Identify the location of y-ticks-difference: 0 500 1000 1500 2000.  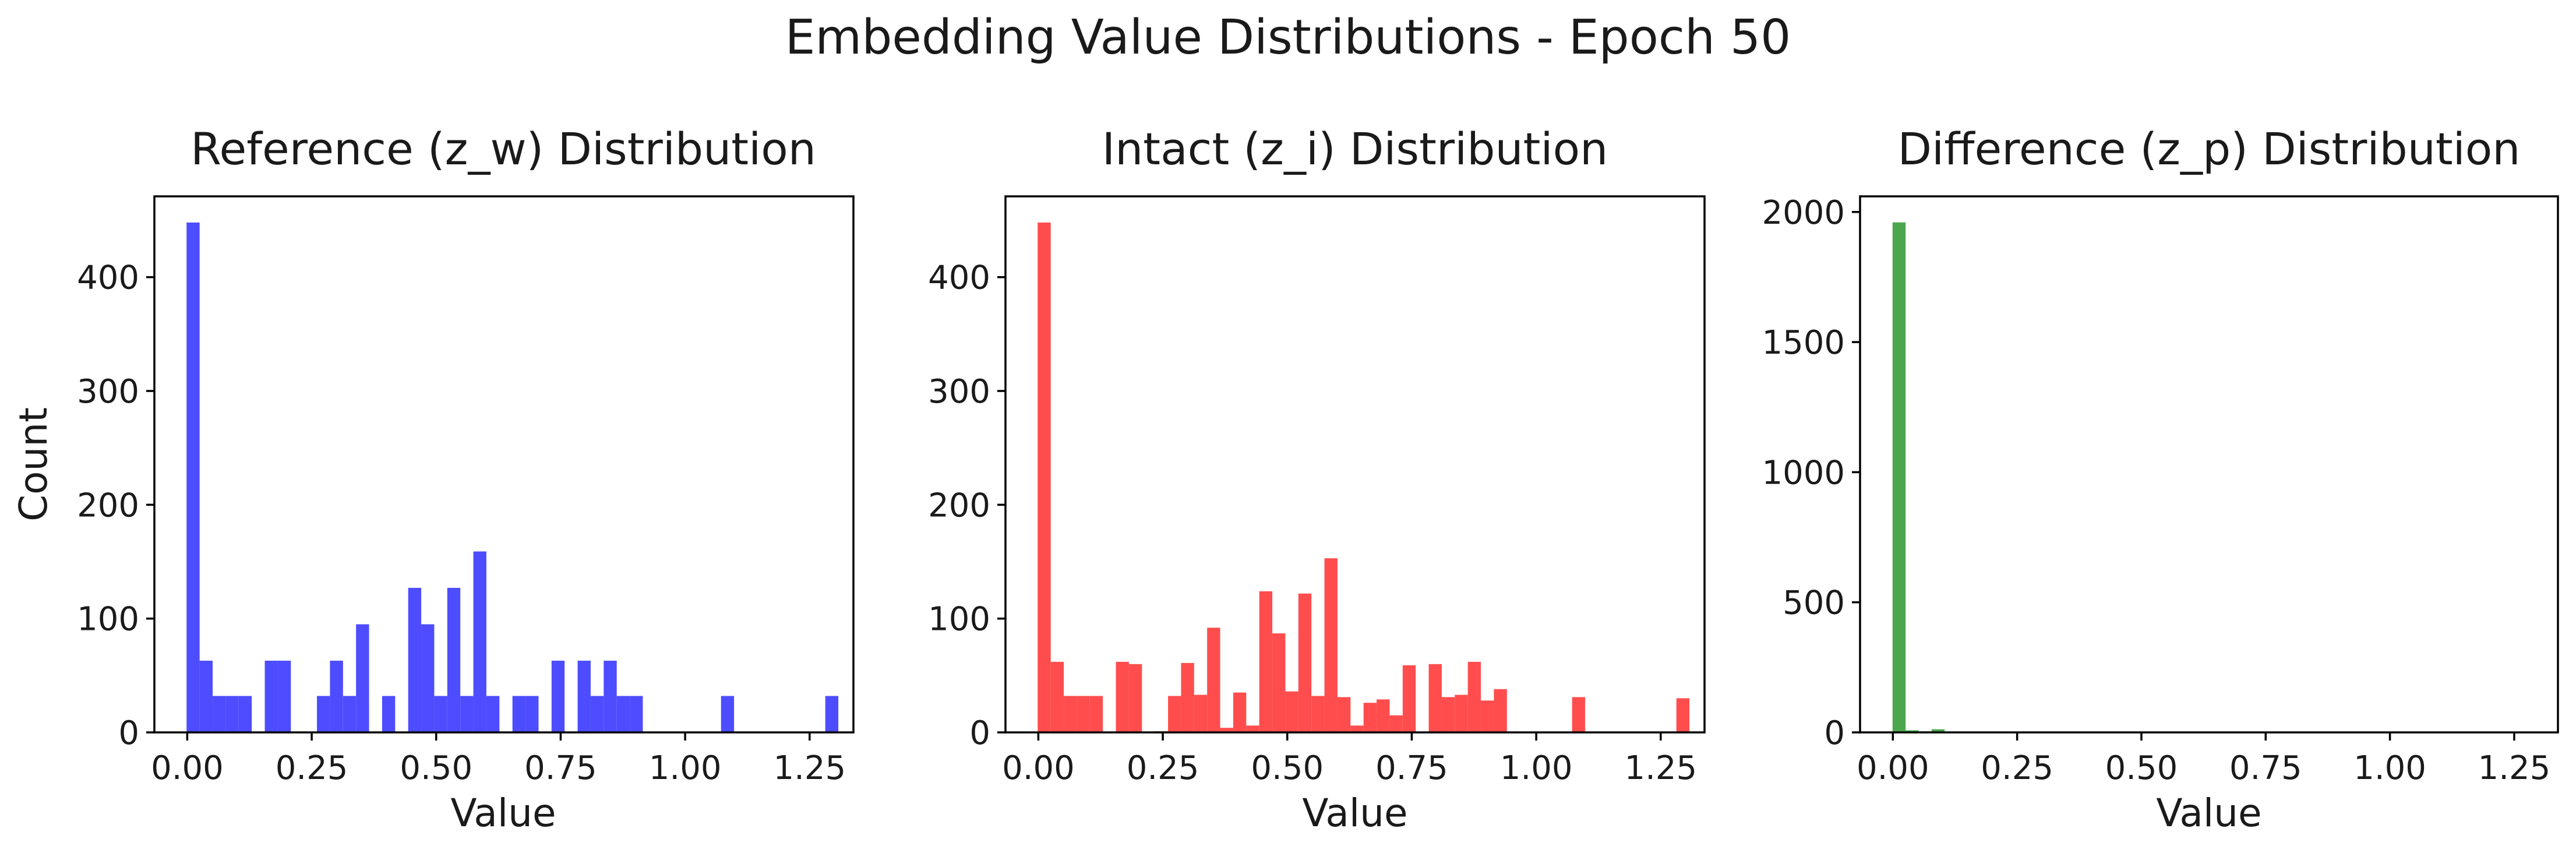
(1811, 473).